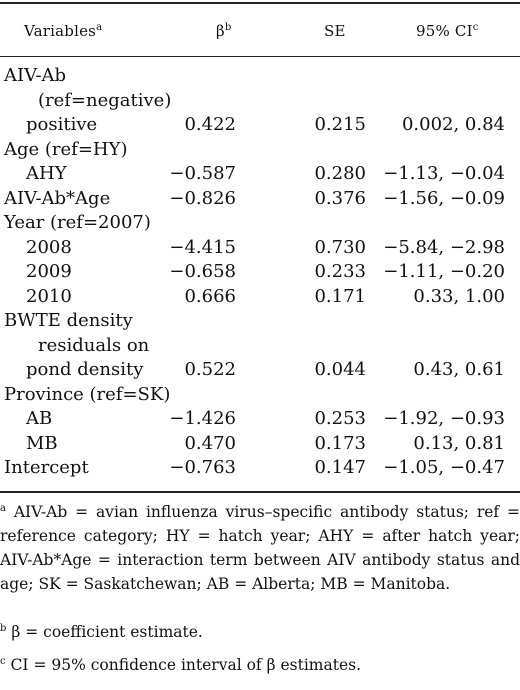 The height and width of the screenshot is (690, 520). I want to click on table-bottom-rule, so click(260, 492).